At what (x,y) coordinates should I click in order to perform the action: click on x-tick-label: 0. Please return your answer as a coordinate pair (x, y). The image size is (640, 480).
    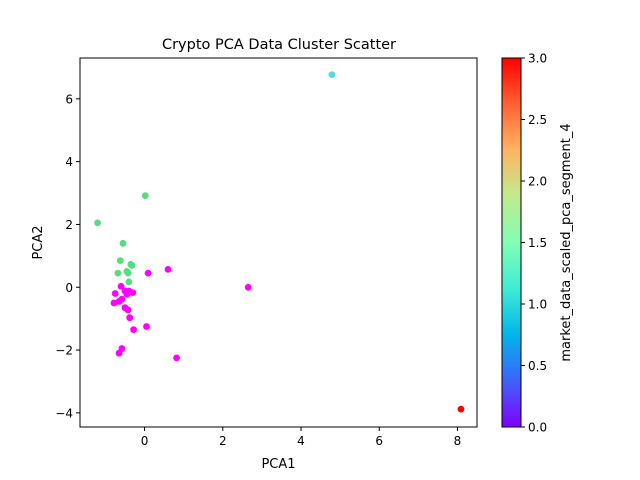
    Looking at the image, I should click on (145, 441).